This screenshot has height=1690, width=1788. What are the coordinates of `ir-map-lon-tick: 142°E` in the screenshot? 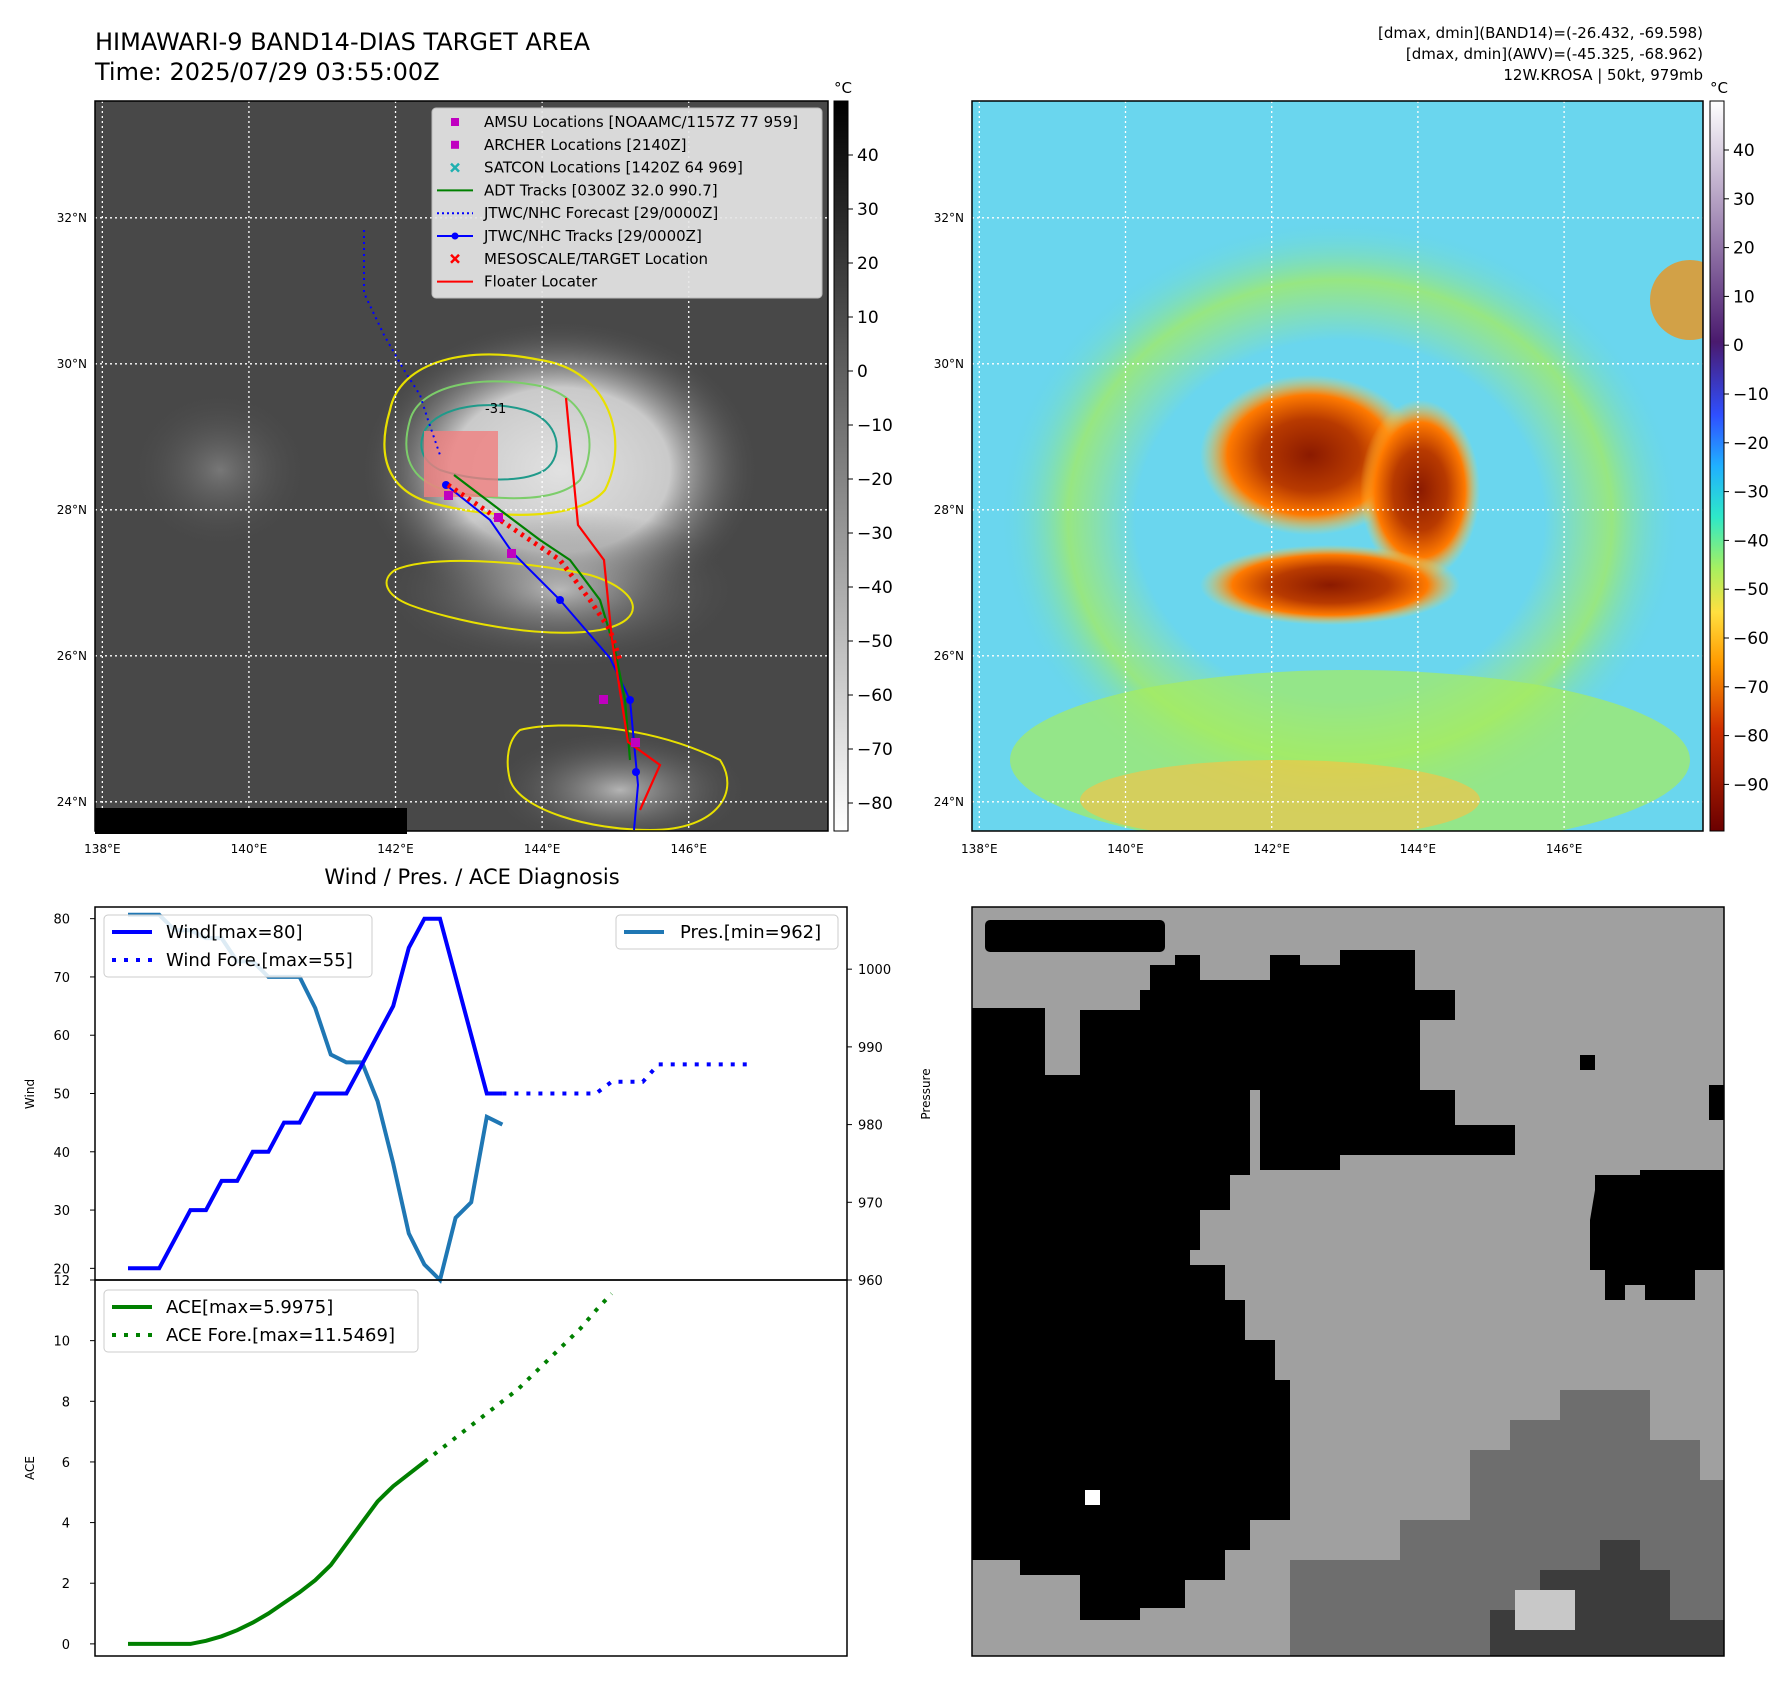 It's located at (395, 849).